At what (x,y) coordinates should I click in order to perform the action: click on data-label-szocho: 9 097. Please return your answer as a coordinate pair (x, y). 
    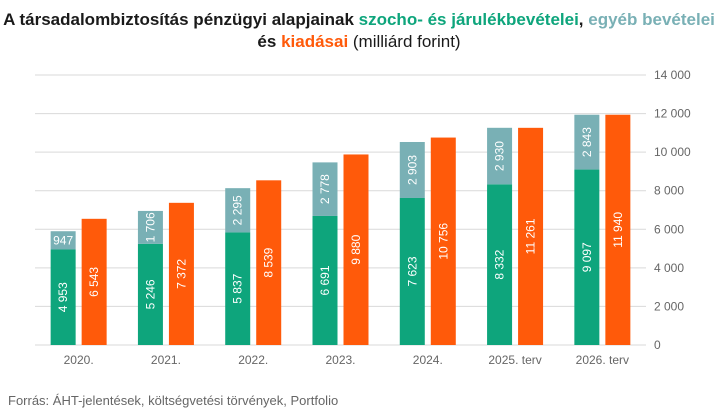
    Looking at the image, I should click on (587, 257).